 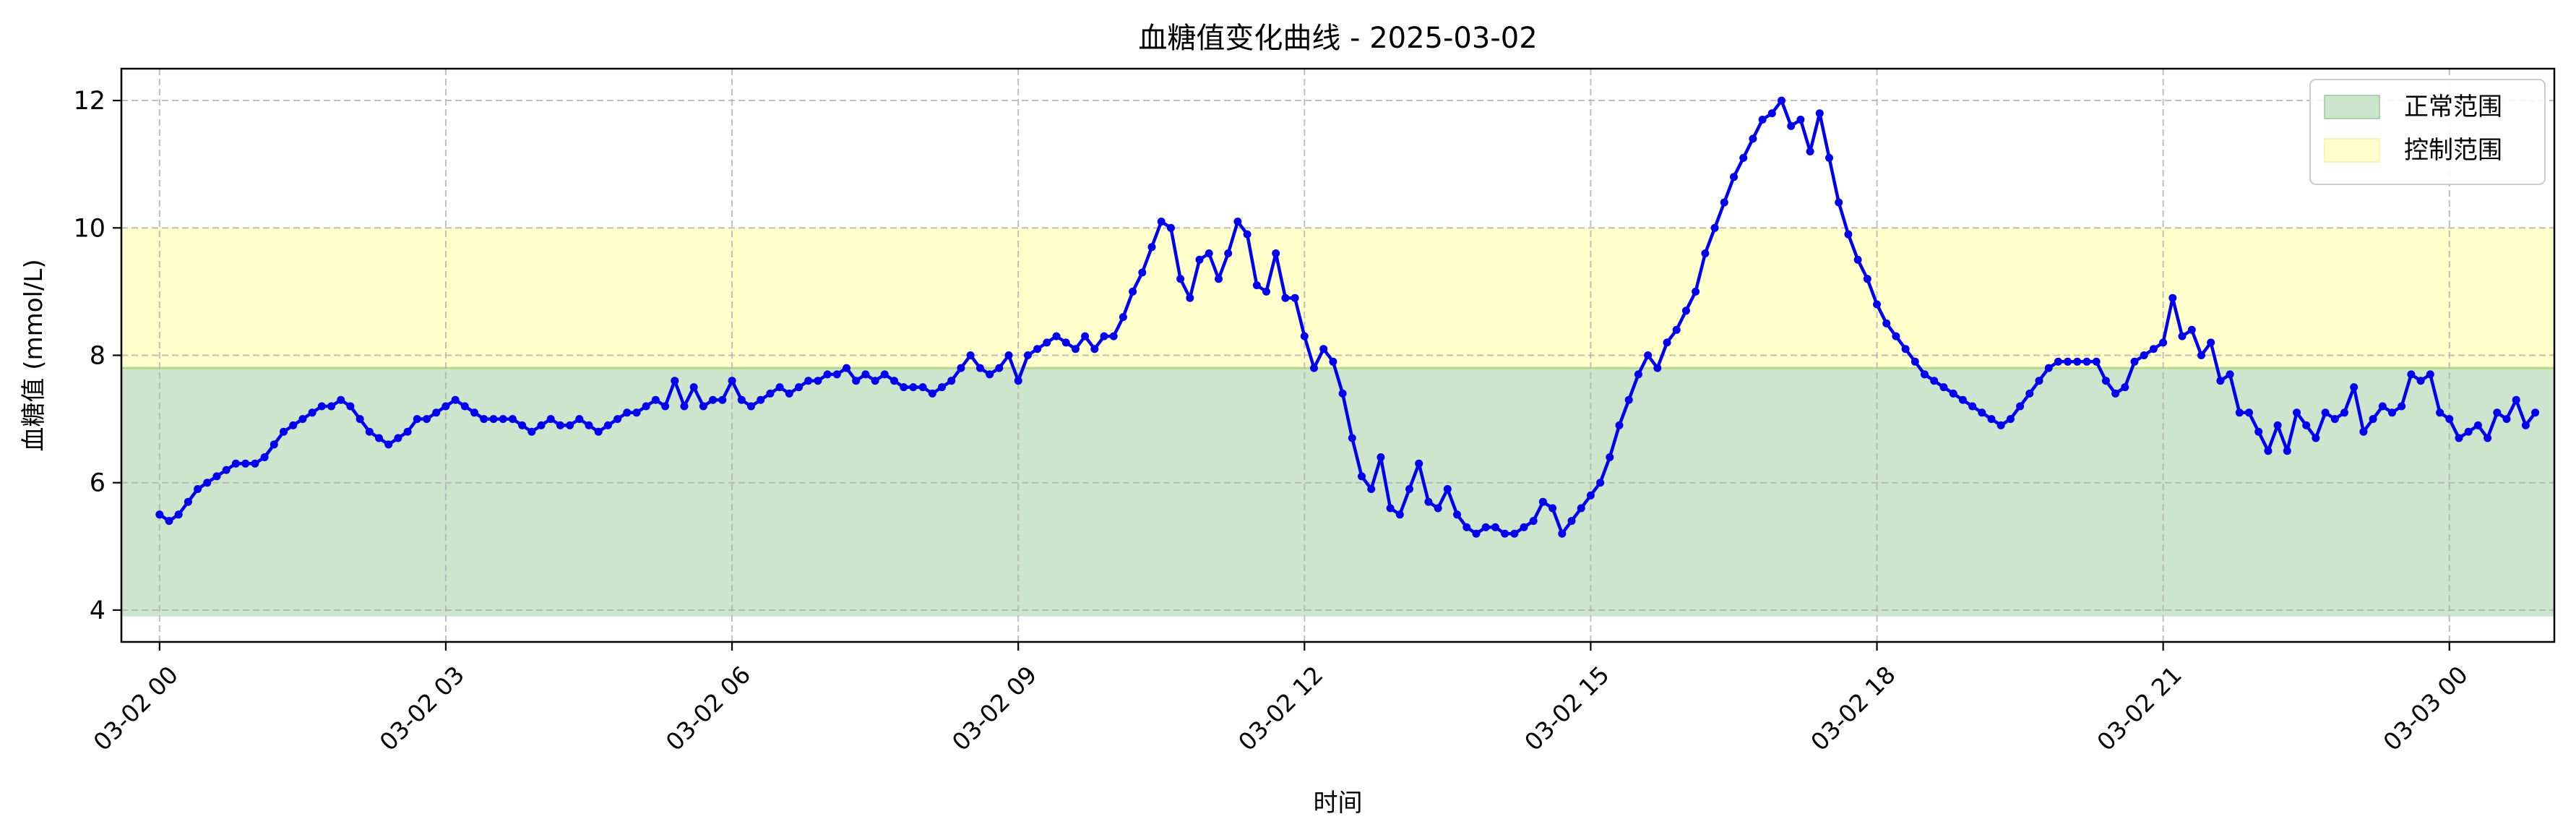 I want to click on legend-label: 正常范围, so click(x=2453, y=107).